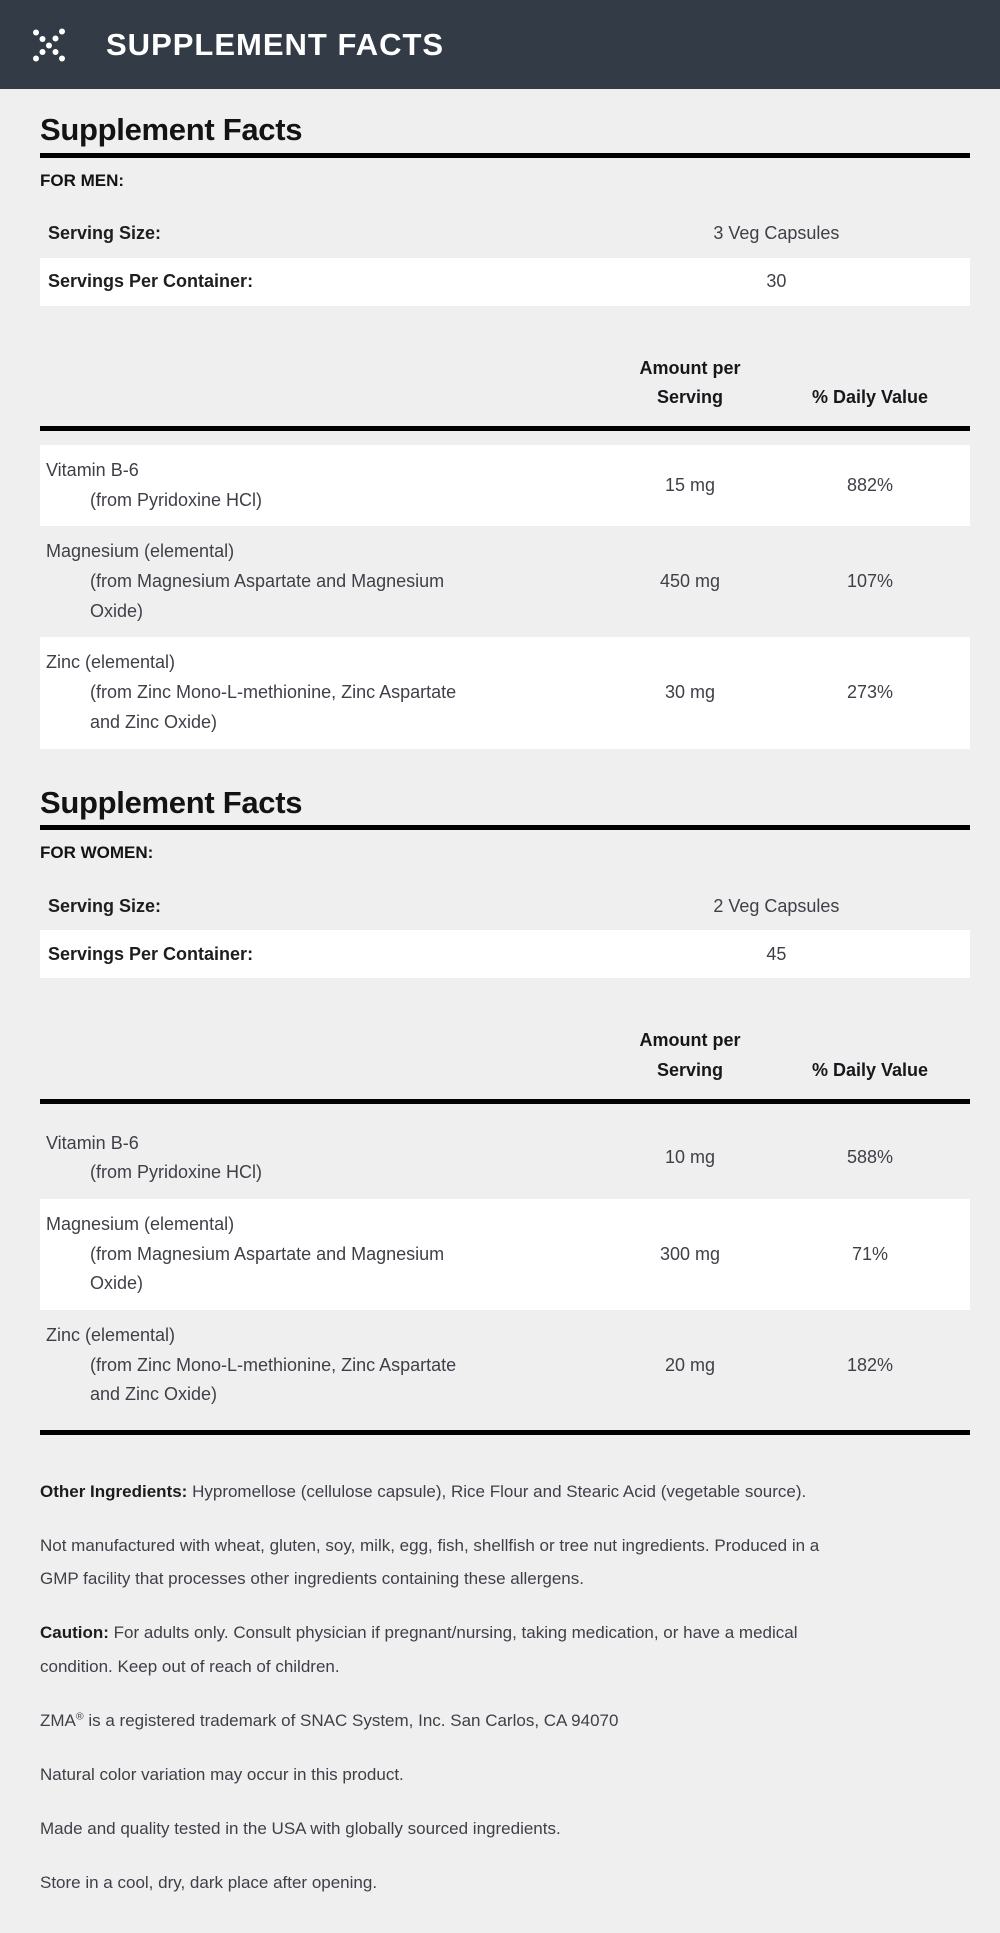 The height and width of the screenshot is (1933, 1000). What do you see at coordinates (505, 1433) in the screenshot?
I see `bottom-rule` at bounding box center [505, 1433].